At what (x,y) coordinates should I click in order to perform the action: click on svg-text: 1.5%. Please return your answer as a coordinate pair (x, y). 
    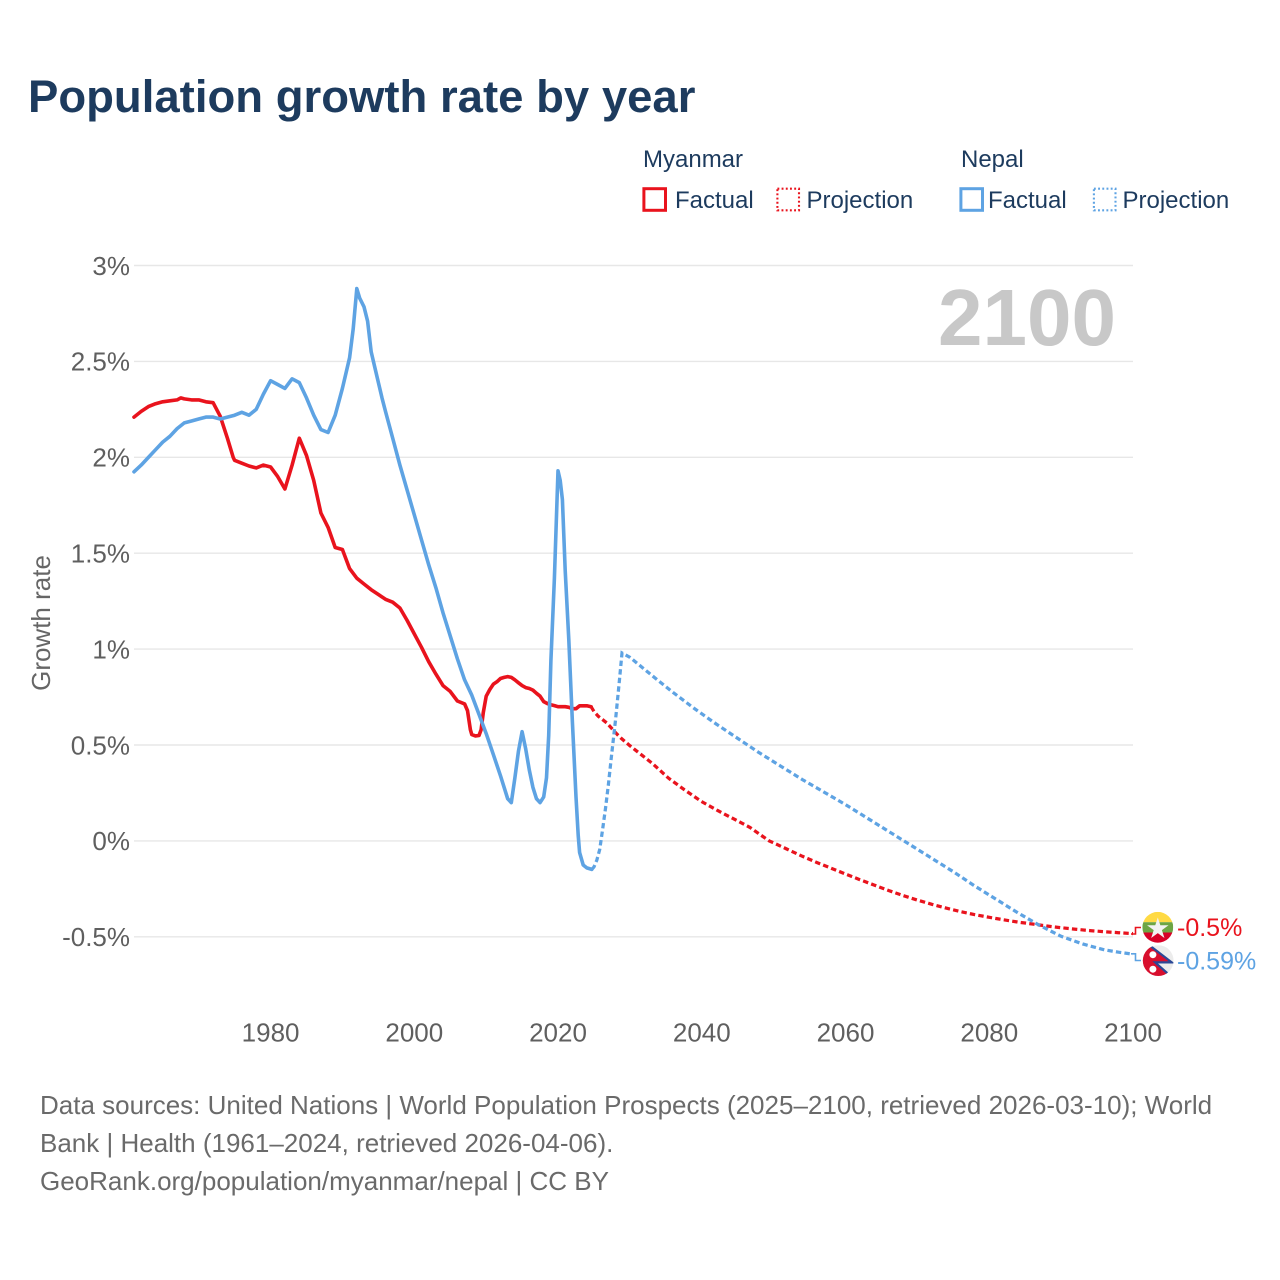
    Looking at the image, I should click on (100, 554).